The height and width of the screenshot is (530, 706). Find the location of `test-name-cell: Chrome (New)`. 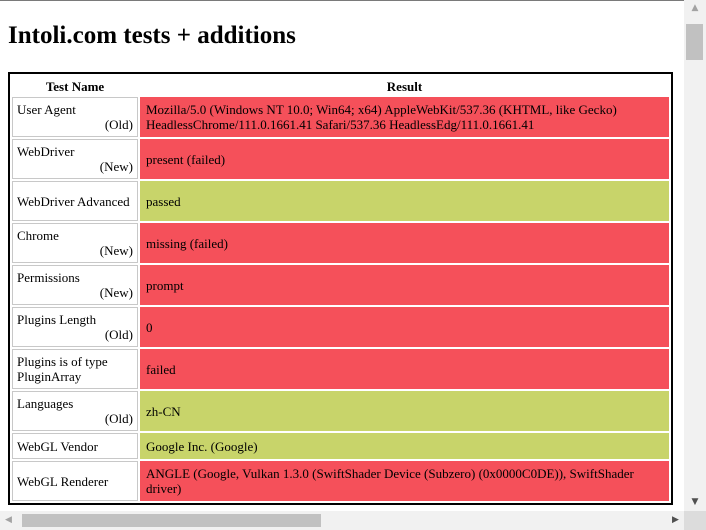

test-name-cell: Chrome (New) is located at coordinates (75, 243).